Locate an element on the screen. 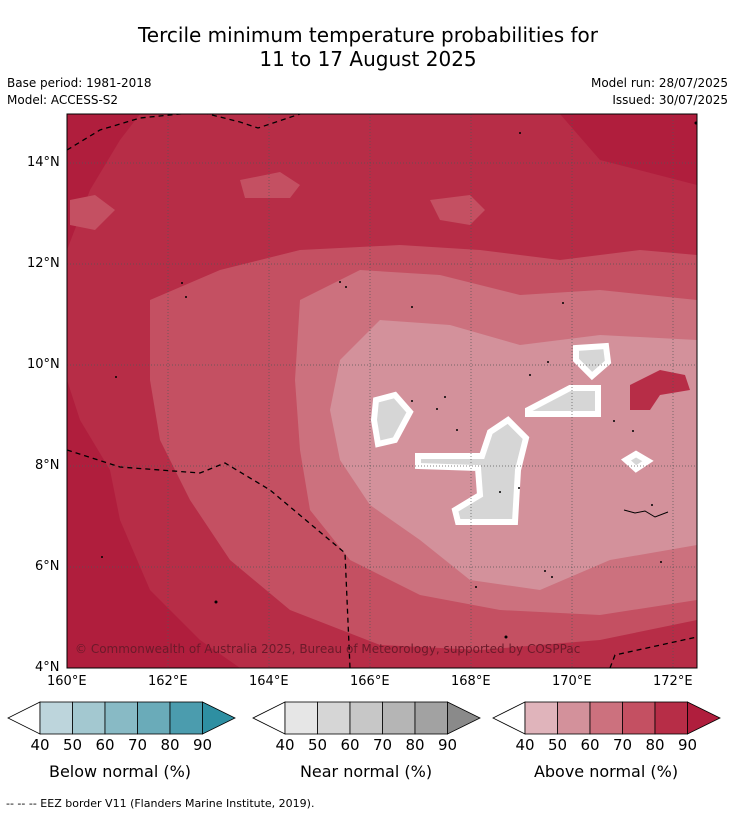 This screenshot has width=736, height=816. colorbar-below-normal is located at coordinates (121, 718).